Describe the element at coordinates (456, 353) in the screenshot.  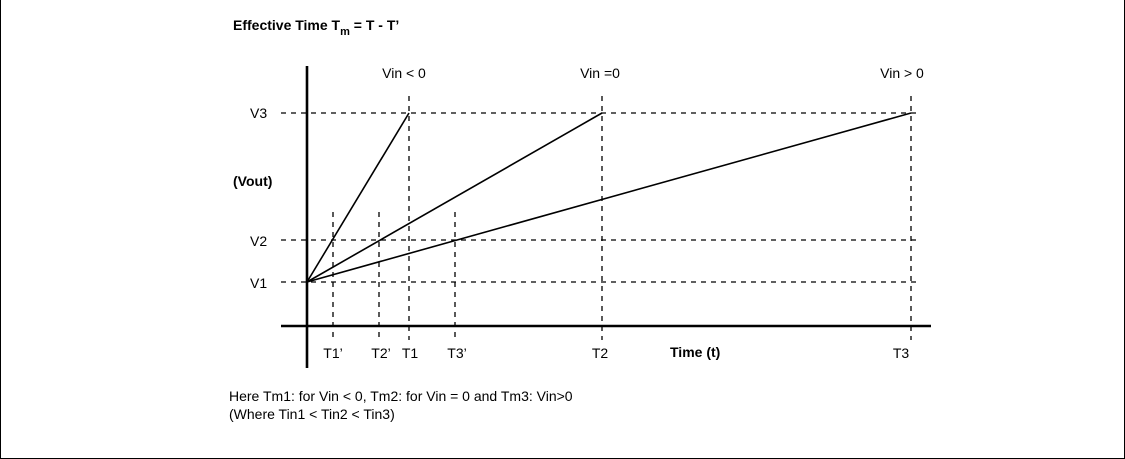
I see `time-label-t3-prime: T3’` at that location.